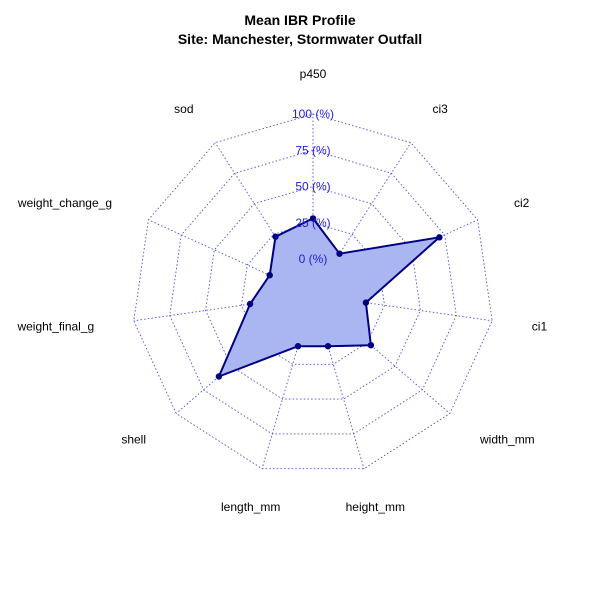 The width and height of the screenshot is (600, 600). What do you see at coordinates (441, 109) in the screenshot?
I see `axis-label-ci3: ci3` at bounding box center [441, 109].